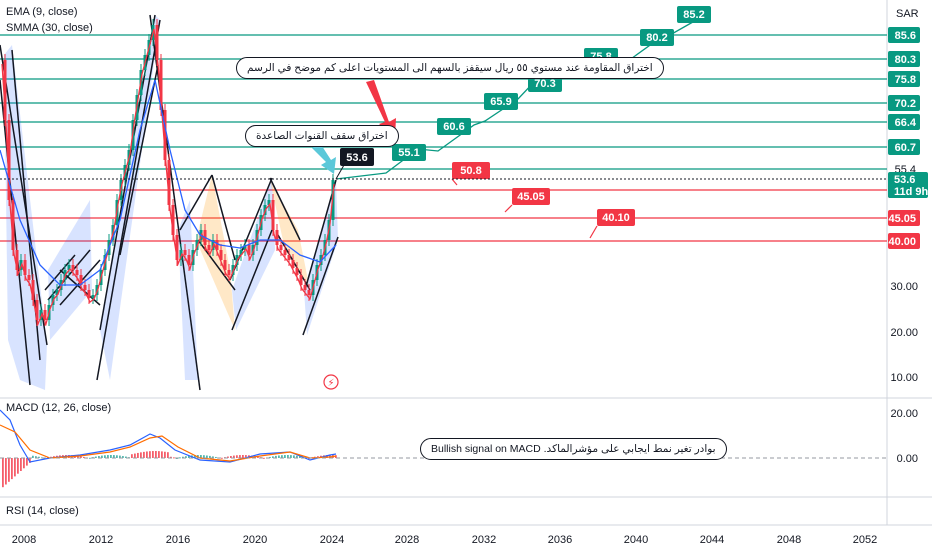 Image resolution: width=932 pixels, height=550 pixels. What do you see at coordinates (908, 185) in the screenshot?
I see `current-price-tag` at bounding box center [908, 185].